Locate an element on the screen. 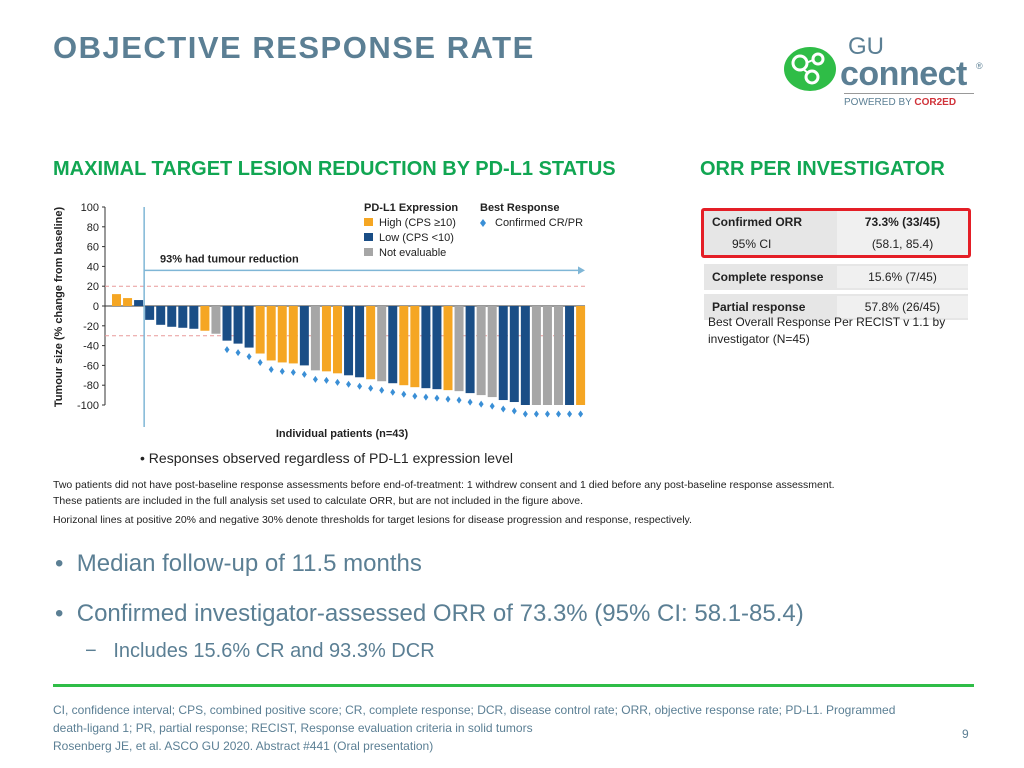  orr-label: 95% CI is located at coordinates (770, 244).